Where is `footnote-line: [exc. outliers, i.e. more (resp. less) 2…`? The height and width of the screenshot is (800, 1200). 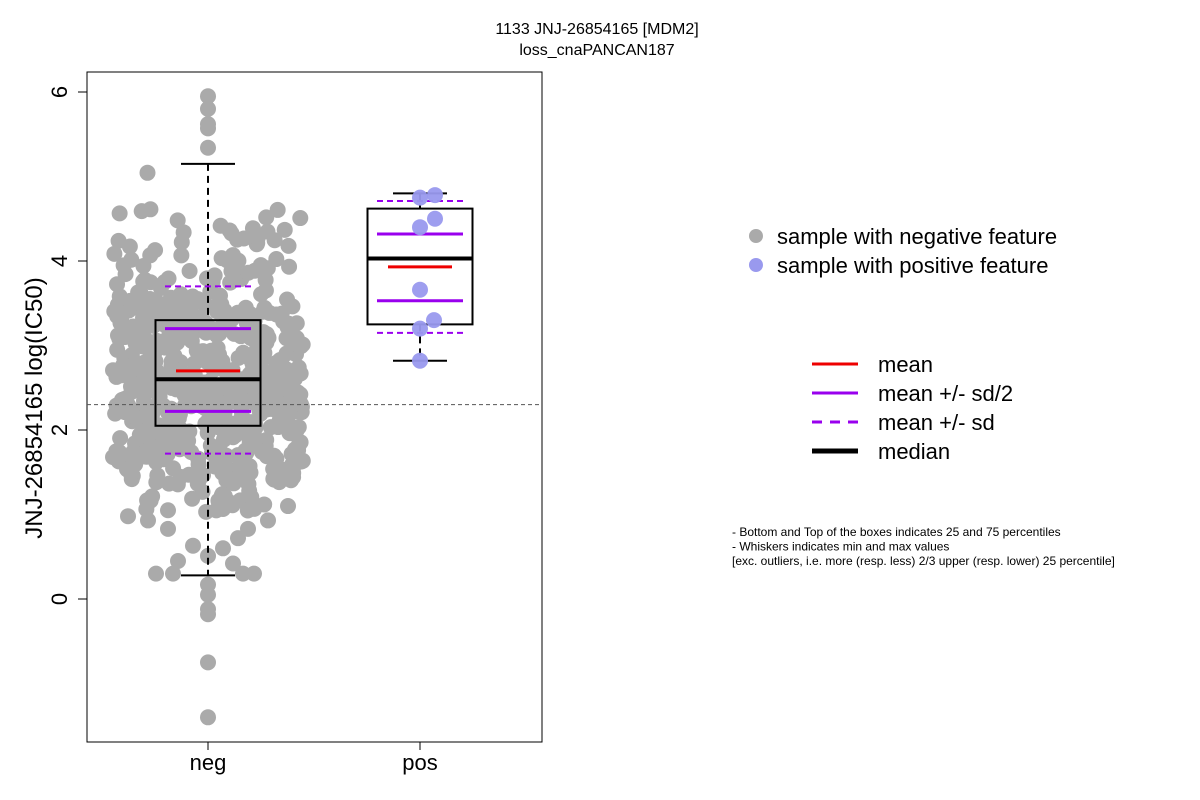 footnote-line: [exc. outliers, i.e. more (resp. less) 2… is located at coordinates (923, 561).